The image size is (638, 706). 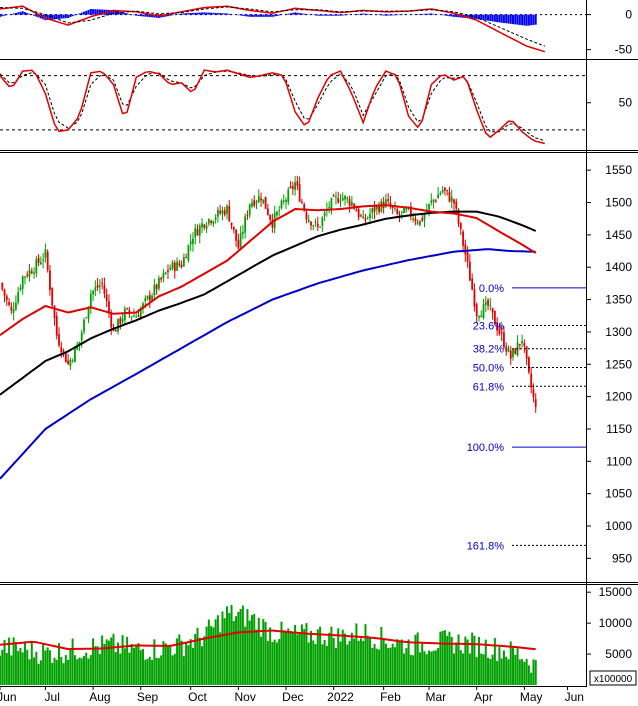 What do you see at coordinates (488, 350) in the screenshot?
I see `fib-level-label: 38.2%` at bounding box center [488, 350].